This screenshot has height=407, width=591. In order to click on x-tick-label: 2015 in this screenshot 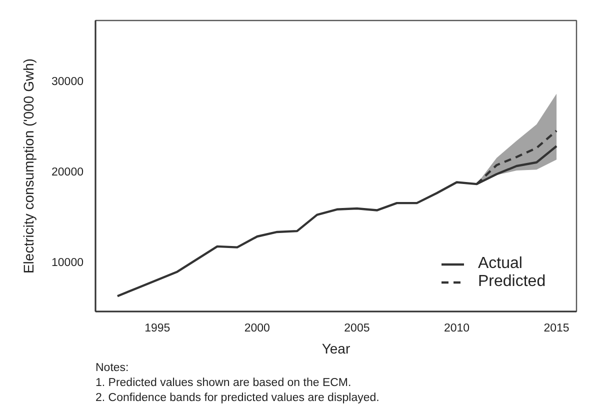, I will do `click(557, 328)`.